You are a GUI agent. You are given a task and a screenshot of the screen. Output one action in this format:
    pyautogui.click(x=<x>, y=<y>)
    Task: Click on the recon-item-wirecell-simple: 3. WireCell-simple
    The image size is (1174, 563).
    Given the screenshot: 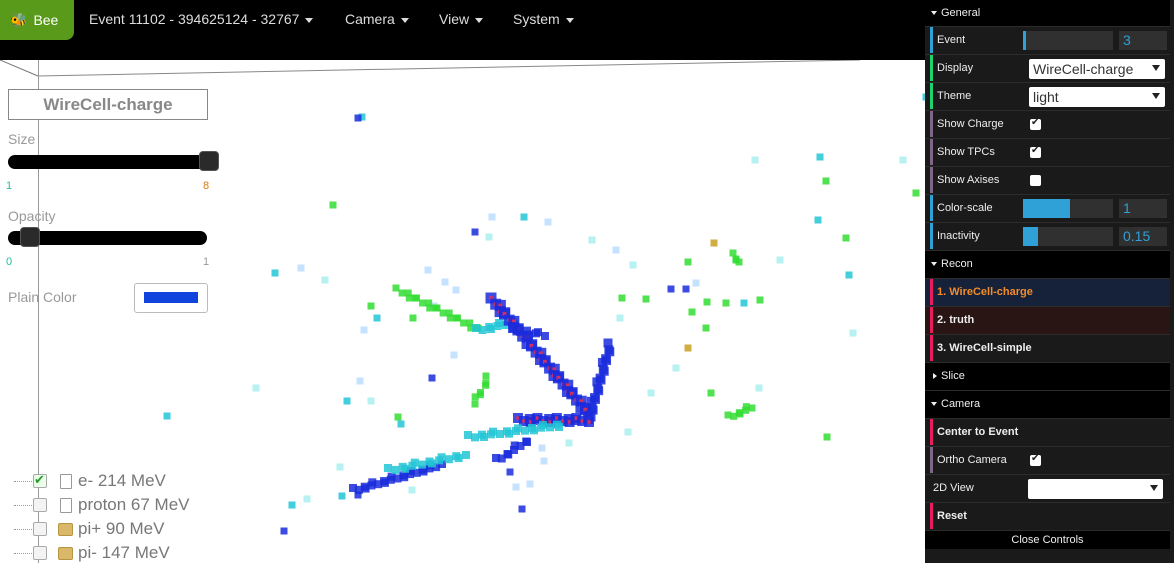 What is the action you would take?
    pyautogui.click(x=1047, y=349)
    